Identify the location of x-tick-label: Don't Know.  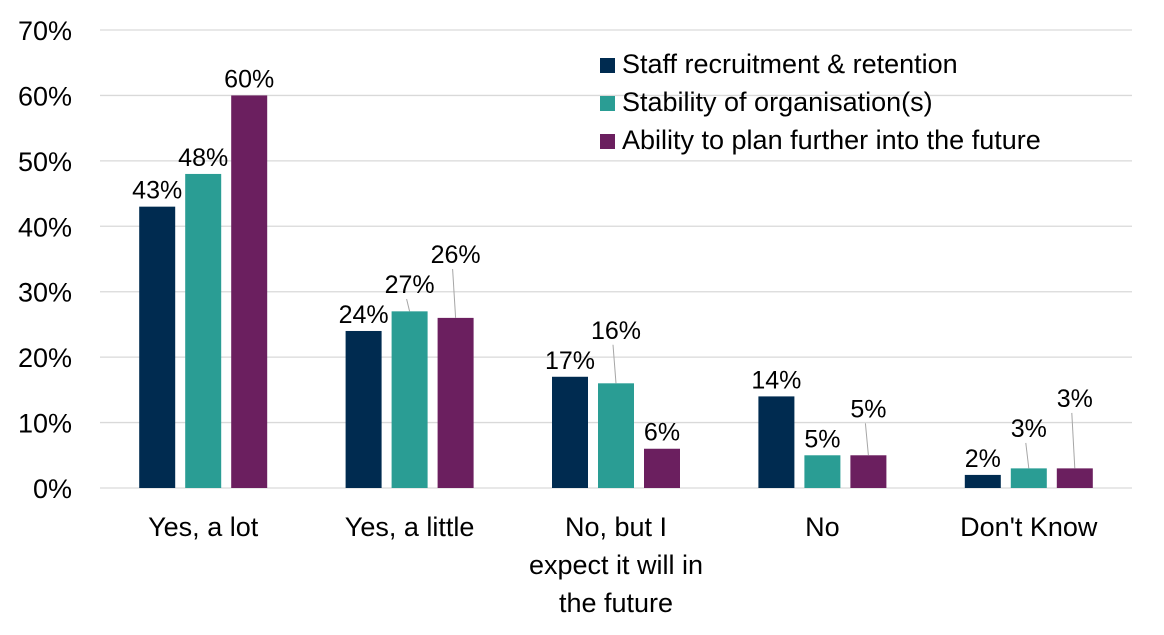
(1029, 527).